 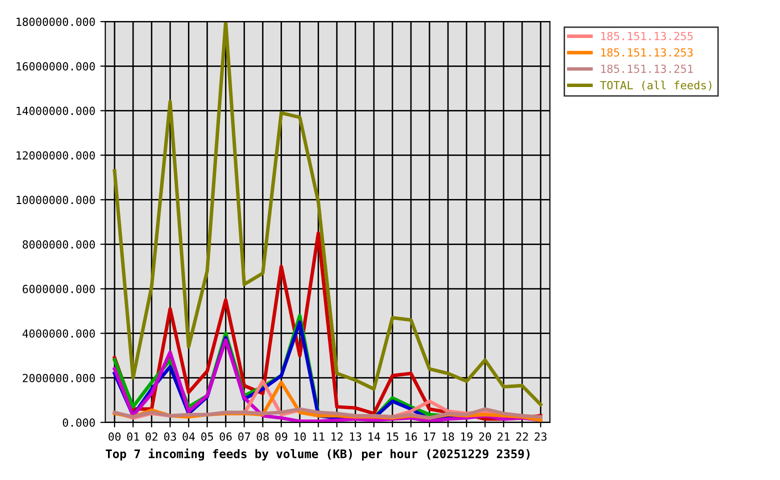 I want to click on line-series, so click(x=327, y=413).